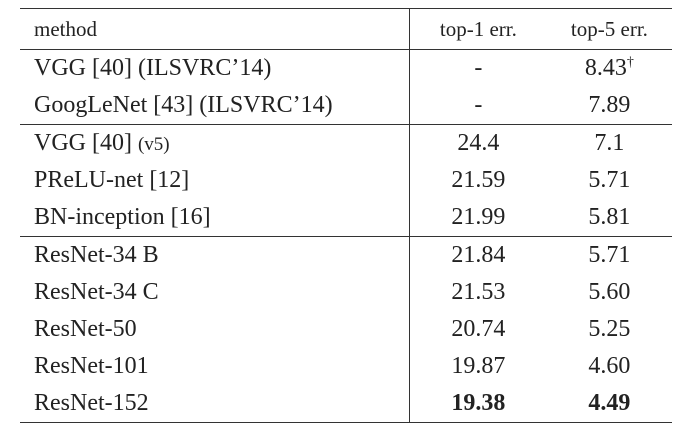 The image size is (693, 437). Describe the element at coordinates (153, 144) in the screenshot. I see `method-note: (v5)` at that location.